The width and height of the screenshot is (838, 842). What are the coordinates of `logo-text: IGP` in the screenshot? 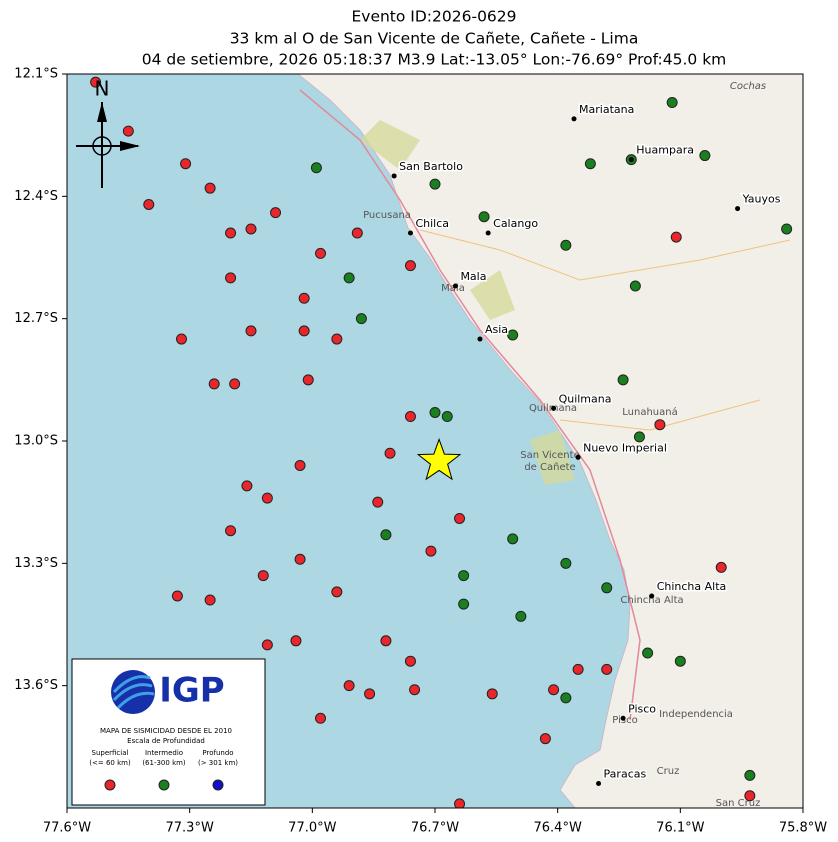 It's located at (191, 691).